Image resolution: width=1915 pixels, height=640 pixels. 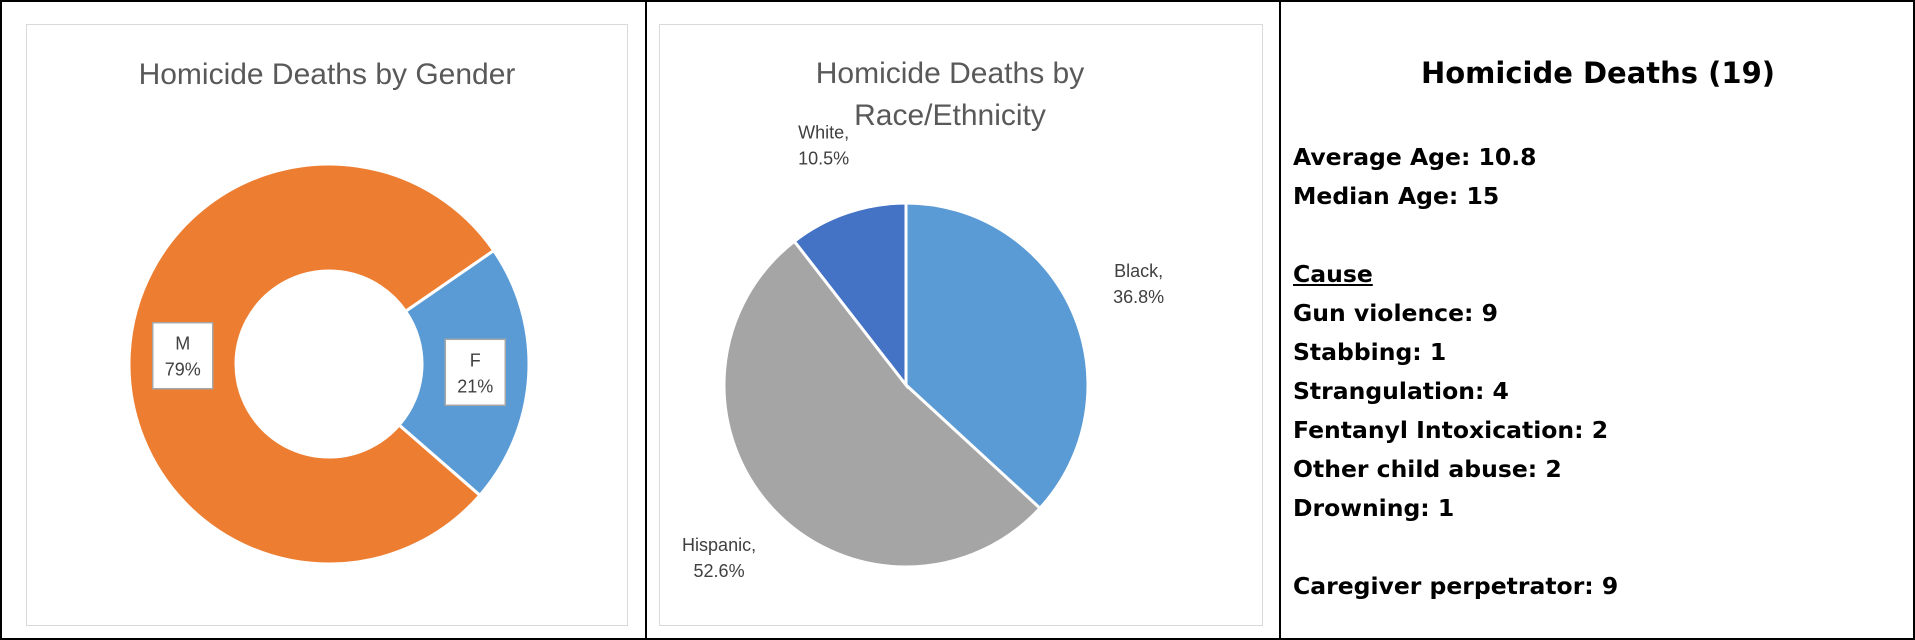 What do you see at coordinates (475, 386) in the screenshot?
I see `donut-value-label: 21%` at bounding box center [475, 386].